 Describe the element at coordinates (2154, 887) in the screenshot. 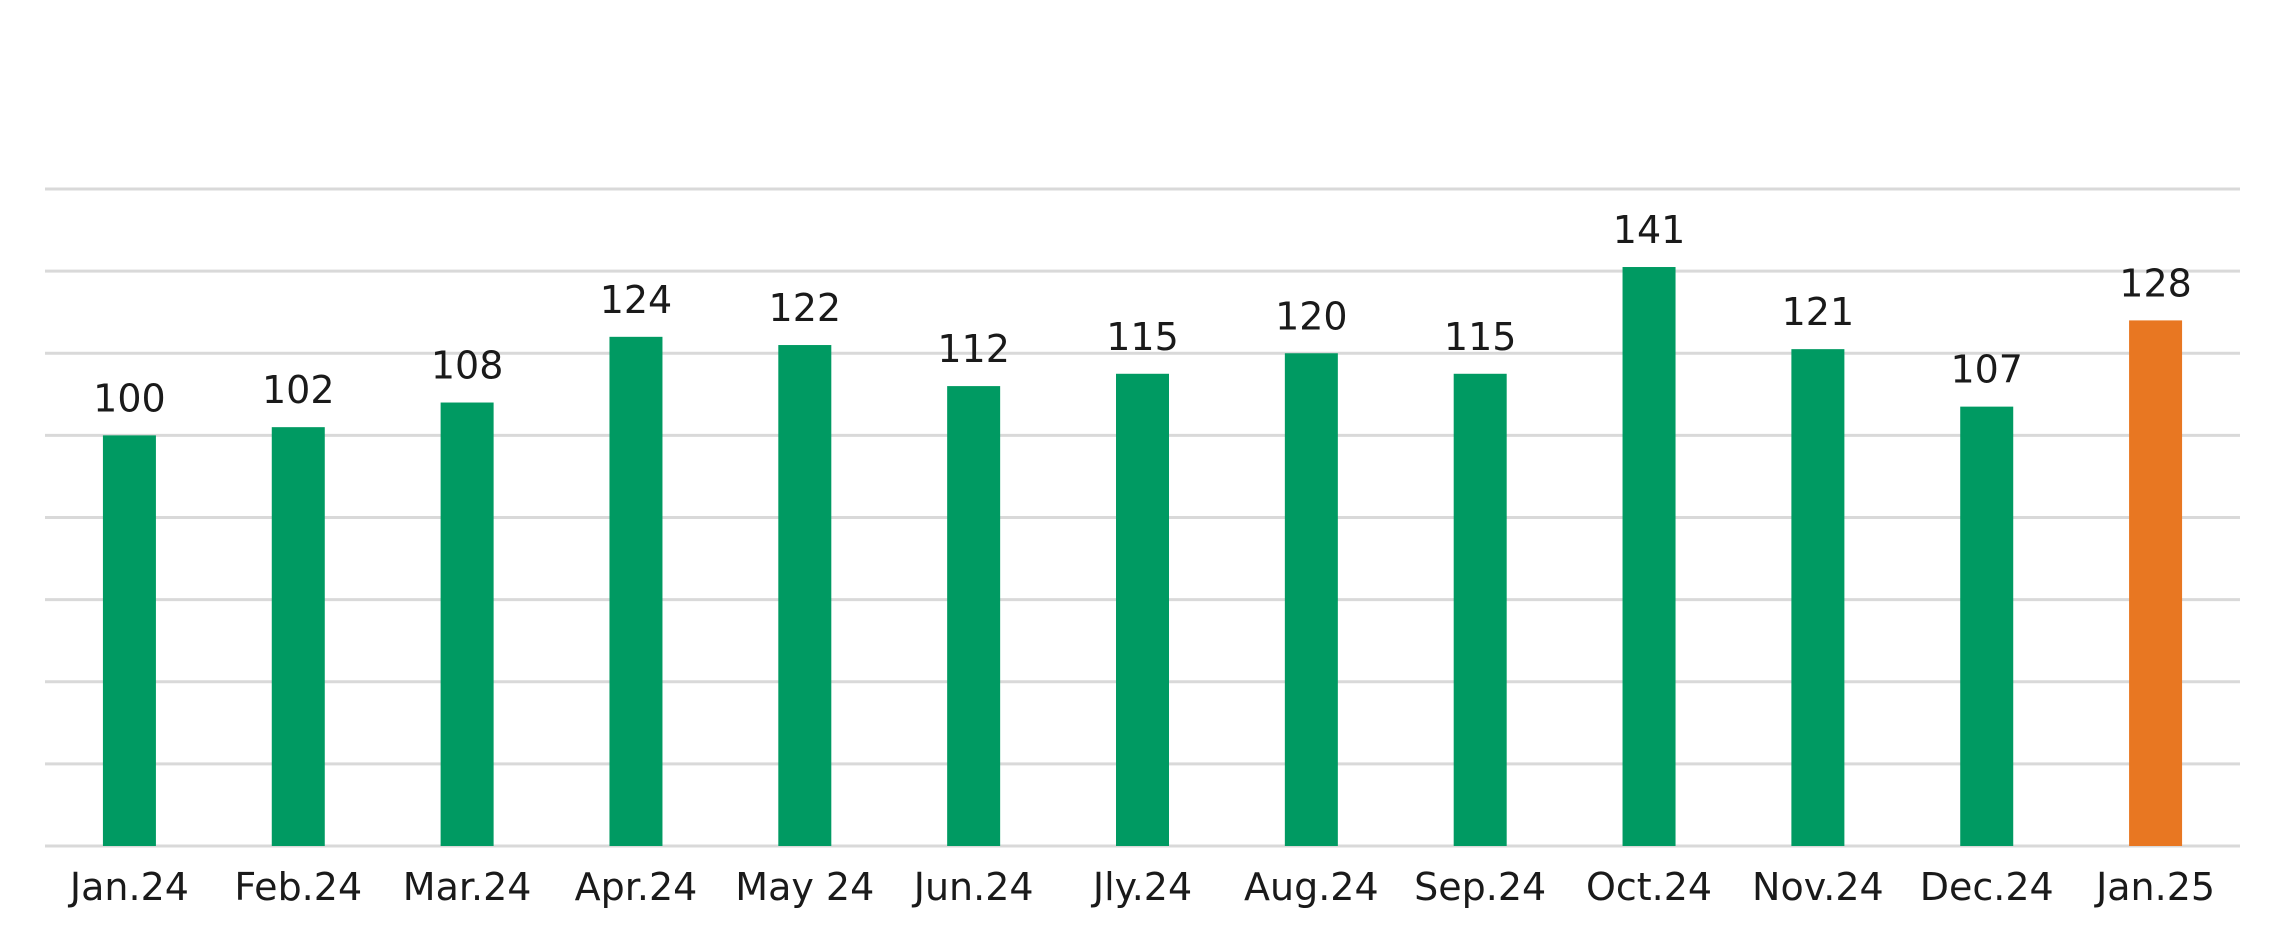

I see `x-tick-label: Jan.25` at that location.